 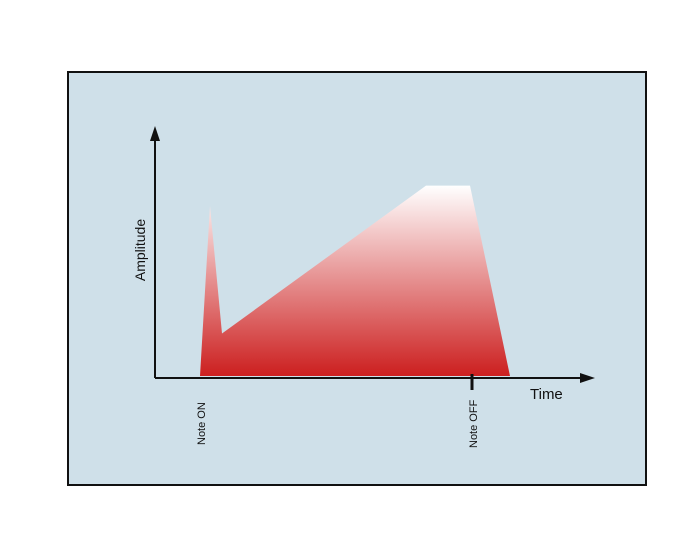 I want to click on note-off-label: Note OFF, so click(x=474, y=423).